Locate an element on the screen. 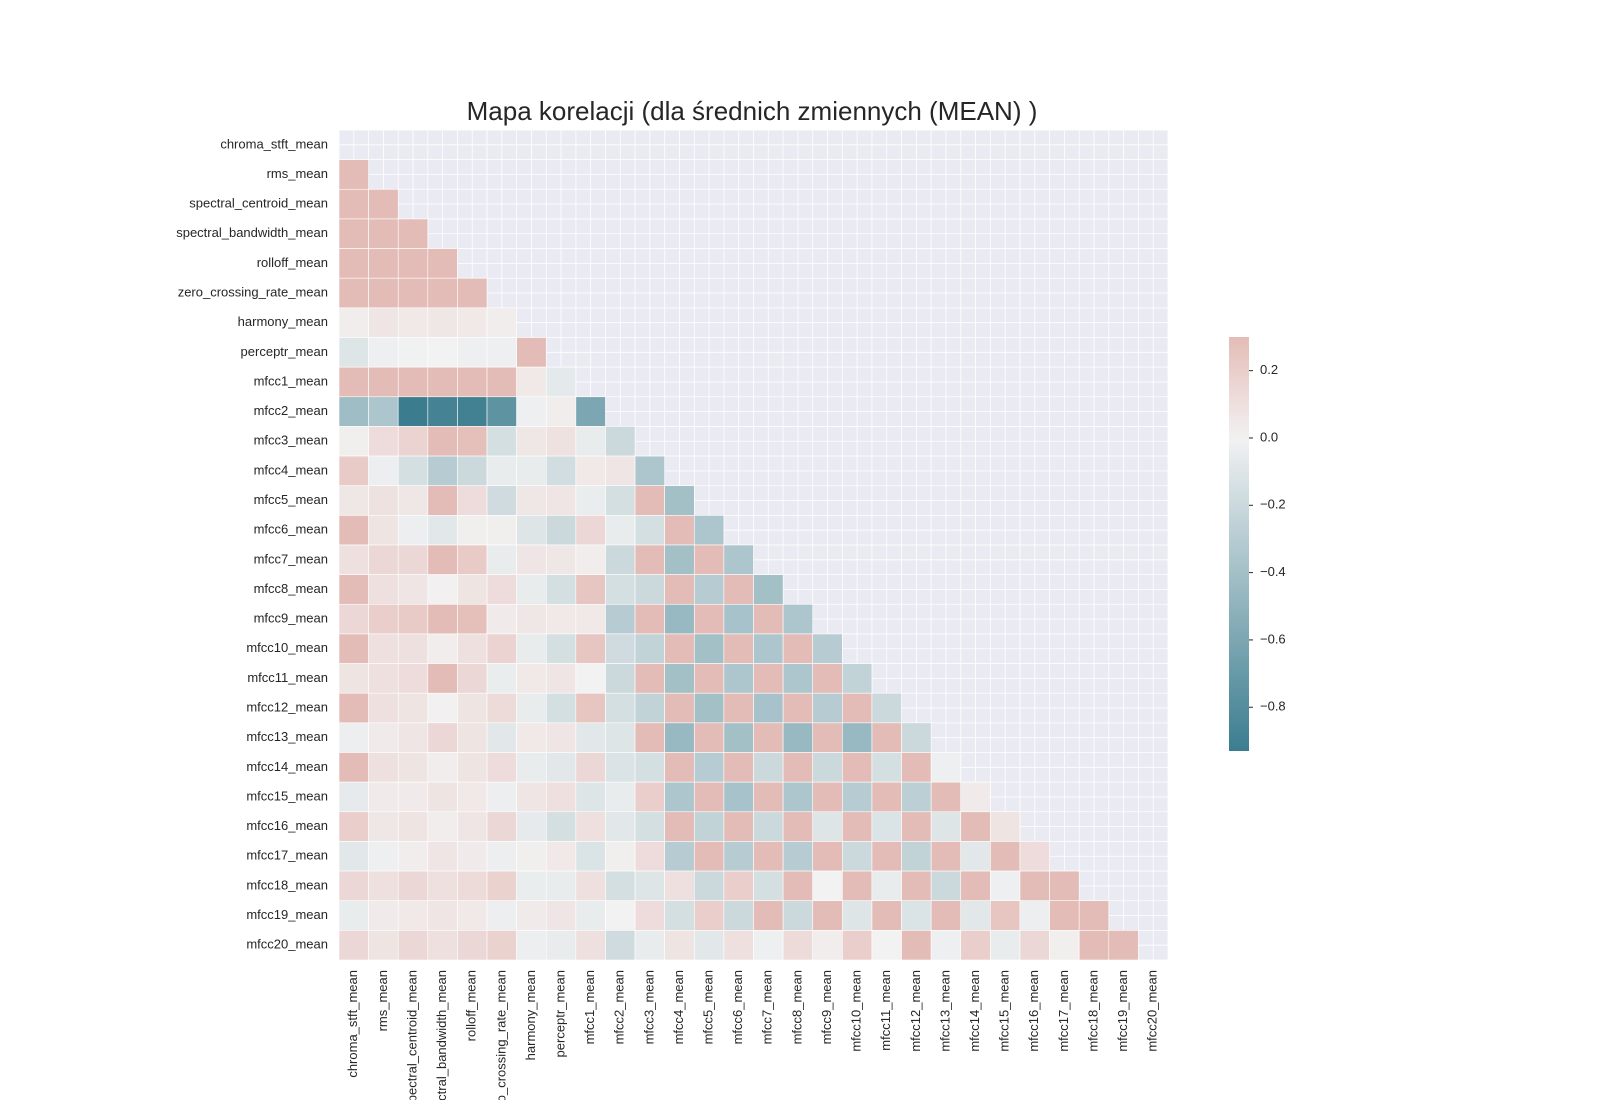 This screenshot has height=1100, width=1600. y-tick-label: mfcc4_mean is located at coordinates (291, 469).